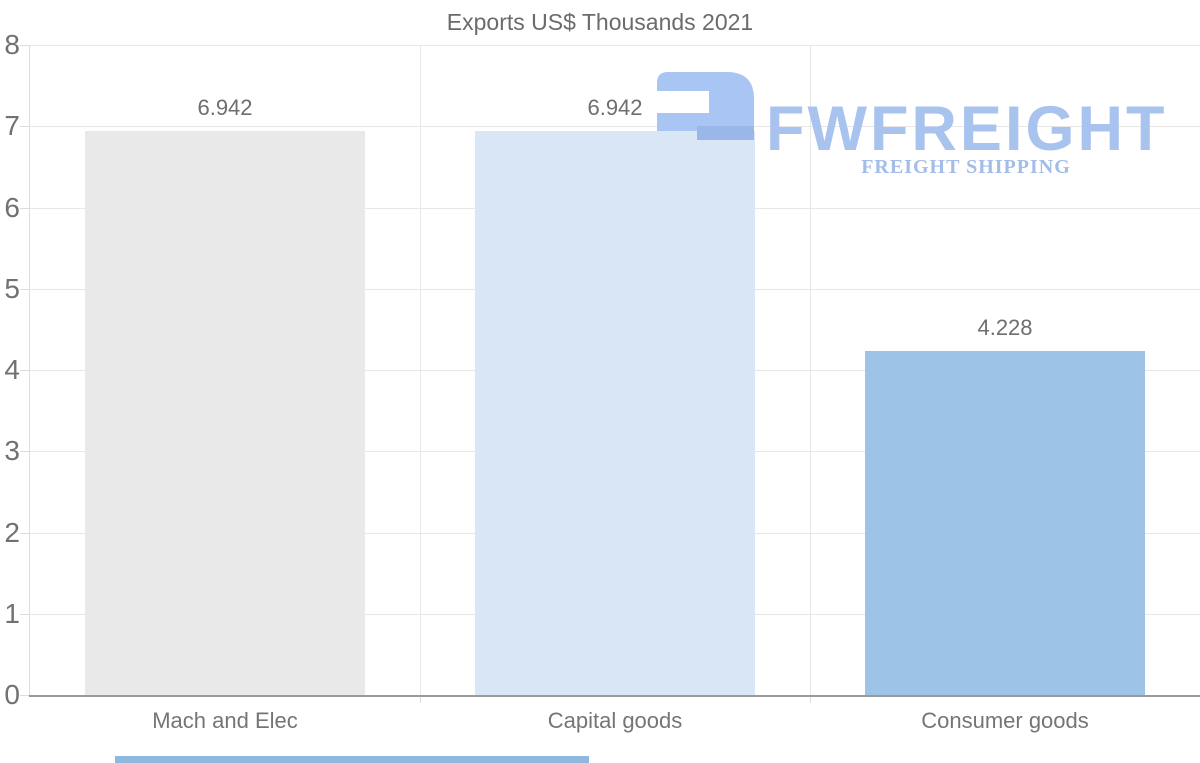 This screenshot has height=763, width=1200. What do you see at coordinates (12, 288) in the screenshot?
I see `y-axis-label: 5` at bounding box center [12, 288].